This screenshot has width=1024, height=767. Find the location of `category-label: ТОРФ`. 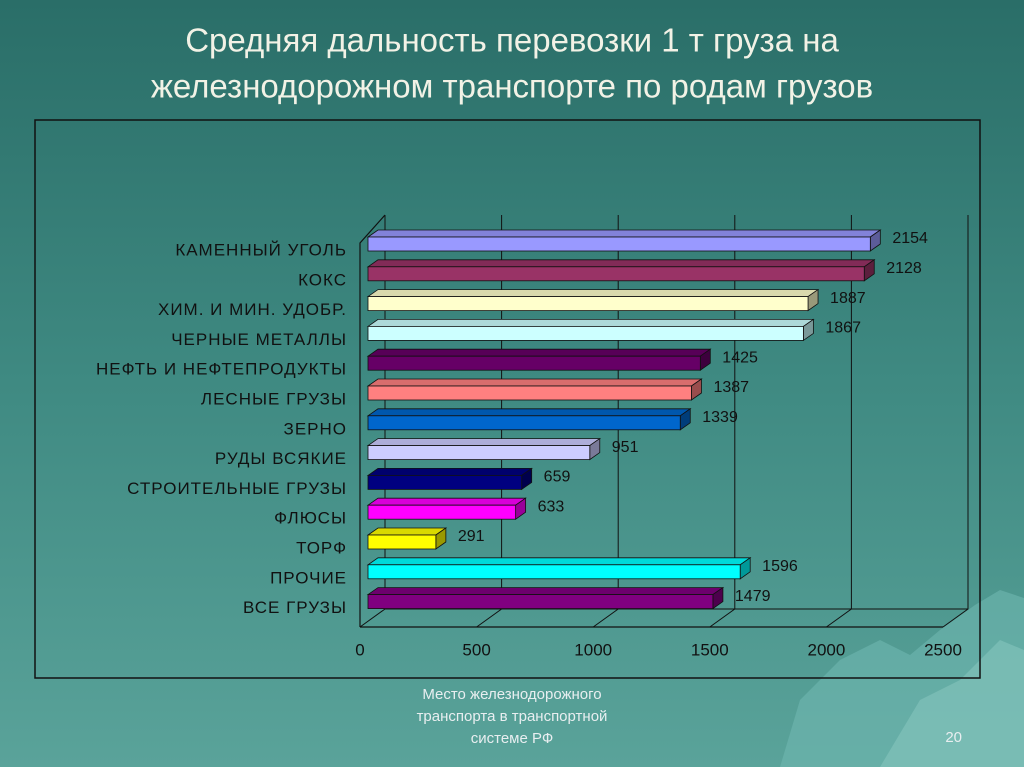

category-label: ТОРФ is located at coordinates (321, 547).